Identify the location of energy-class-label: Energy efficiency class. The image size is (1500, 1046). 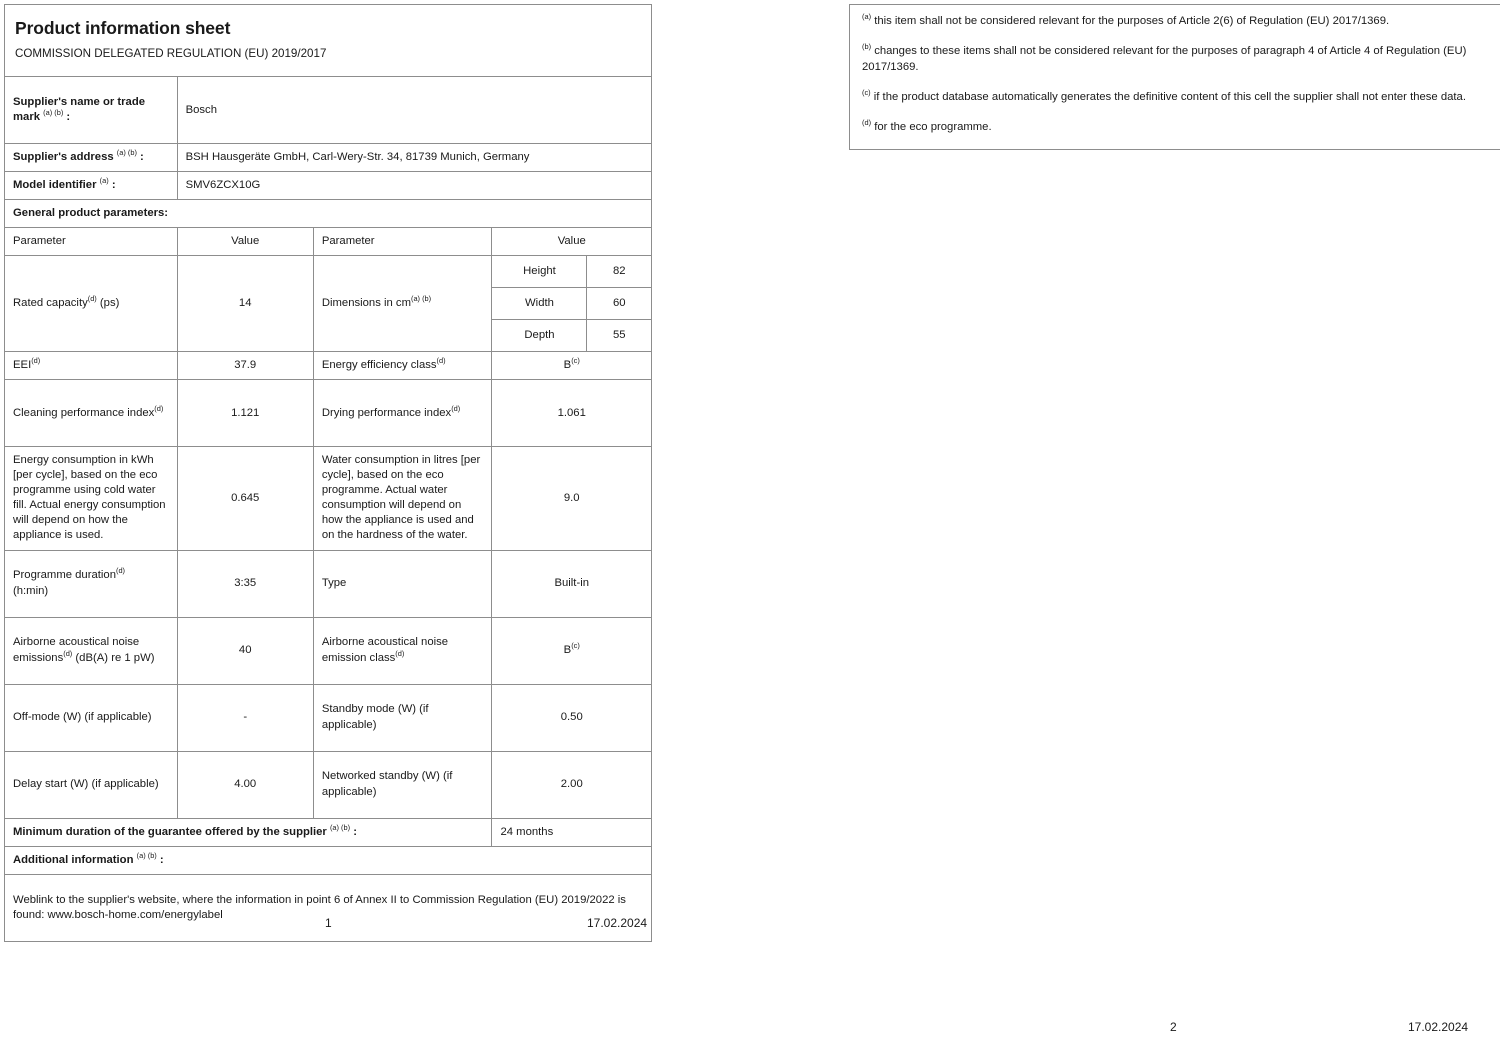
(379, 365).